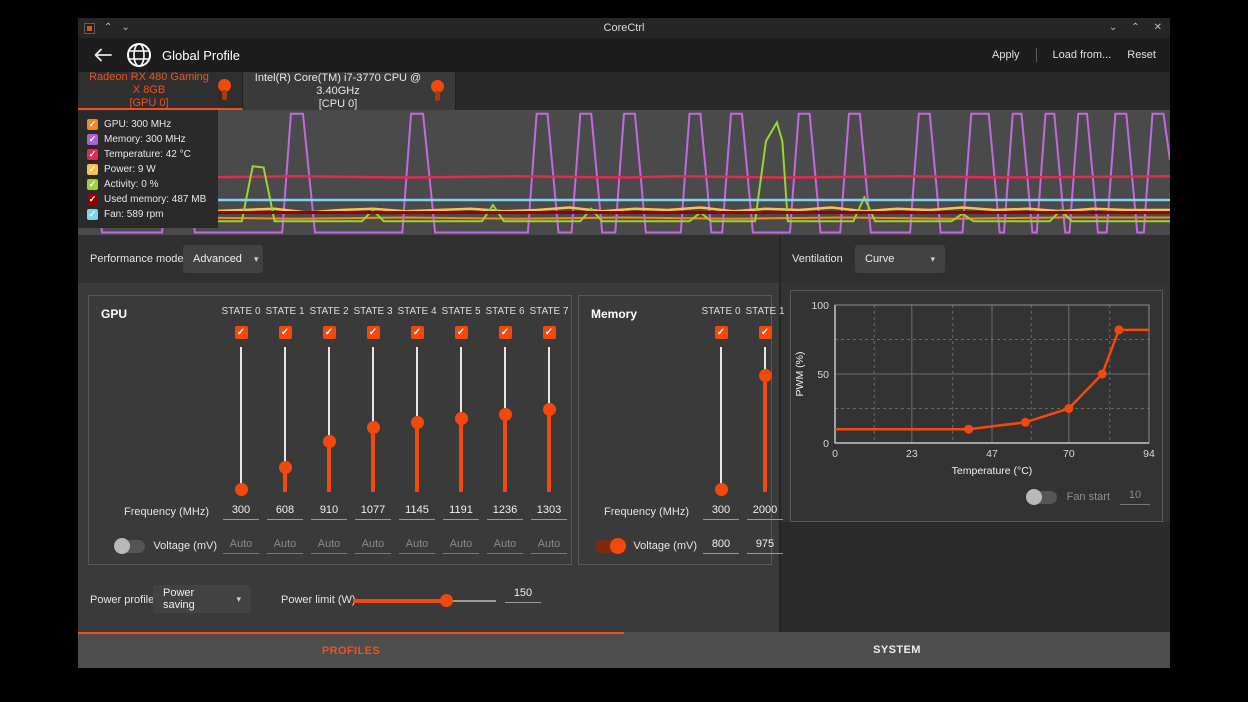 Image resolution: width=1248 pixels, height=702 pixels. What do you see at coordinates (1141, 55) in the screenshot?
I see `reset-button: Reset` at bounding box center [1141, 55].